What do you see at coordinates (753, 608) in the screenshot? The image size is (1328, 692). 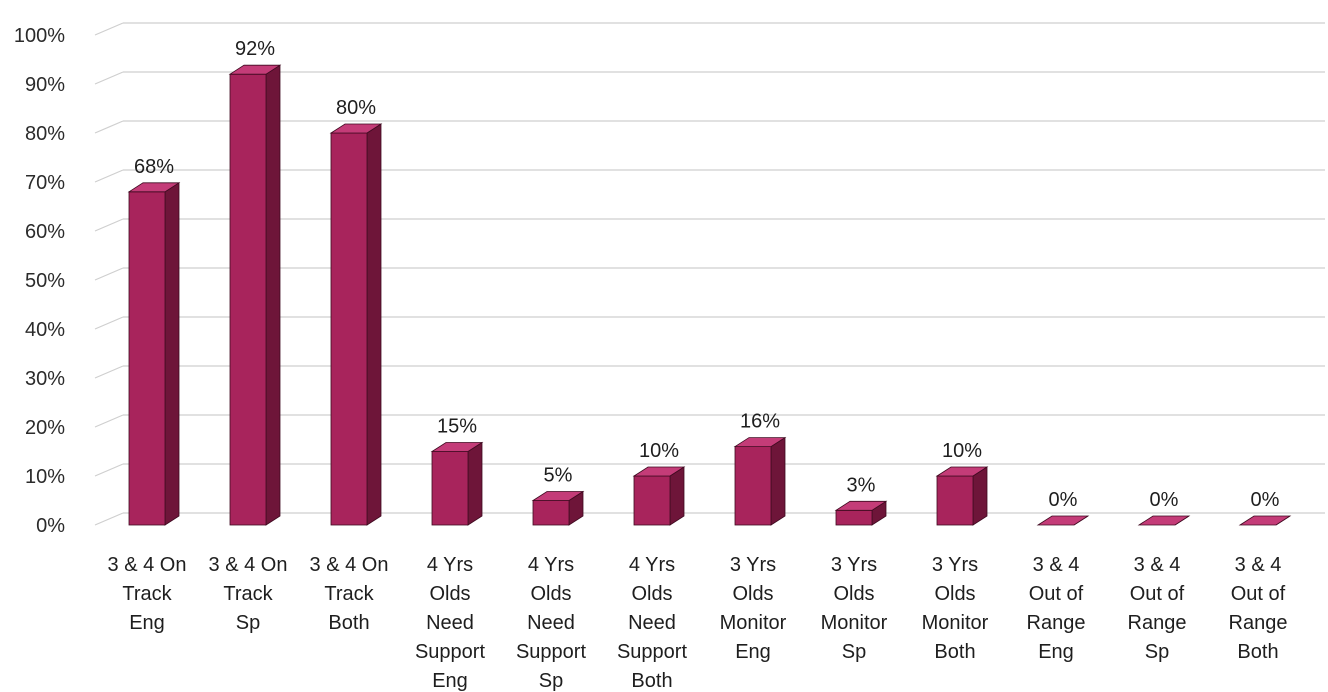 I see `x-category-label: 3 Yrs Olds Monitor Eng` at bounding box center [753, 608].